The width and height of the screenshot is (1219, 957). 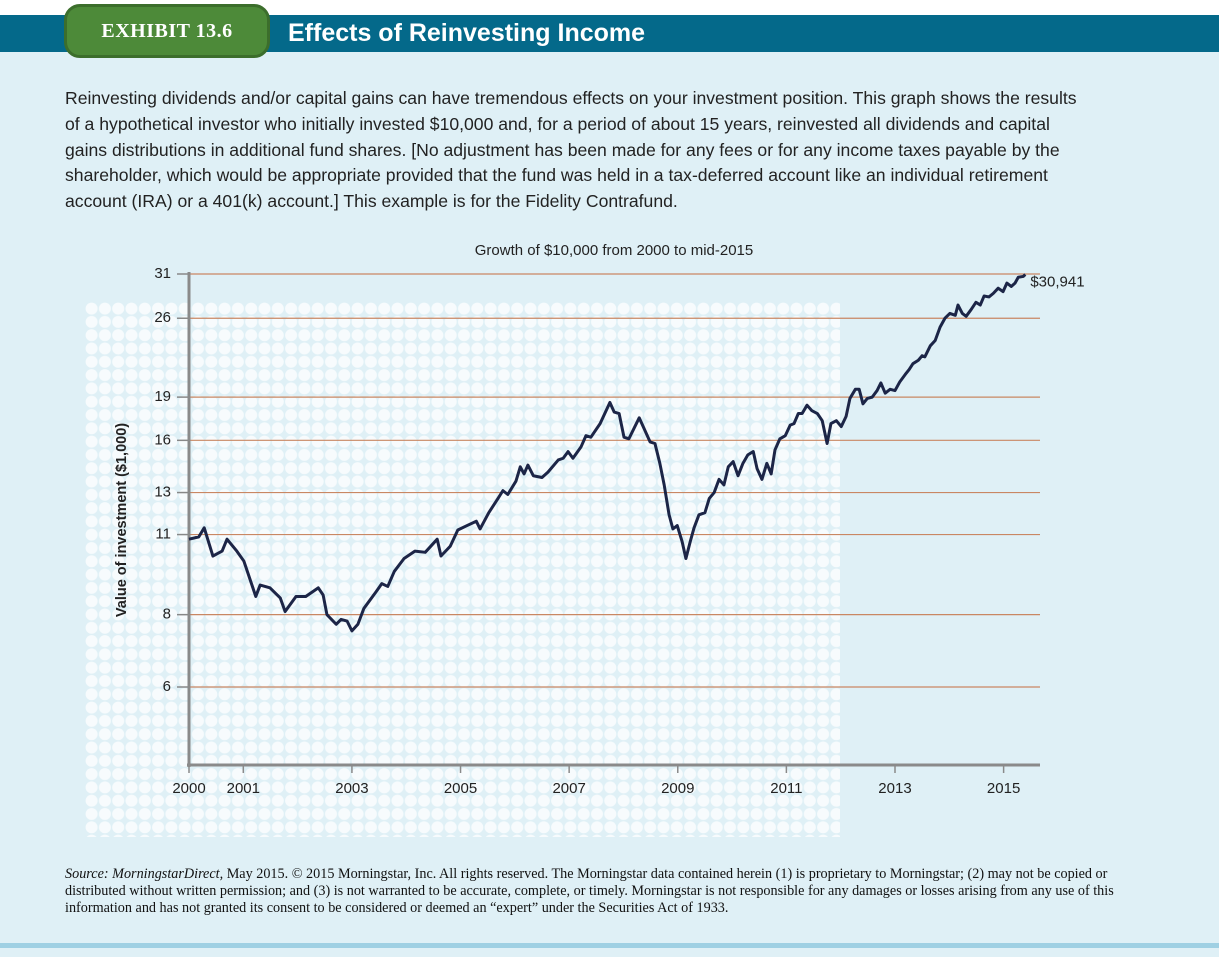 I want to click on header-title: Effects of Reinvesting Income, so click(x=467, y=33).